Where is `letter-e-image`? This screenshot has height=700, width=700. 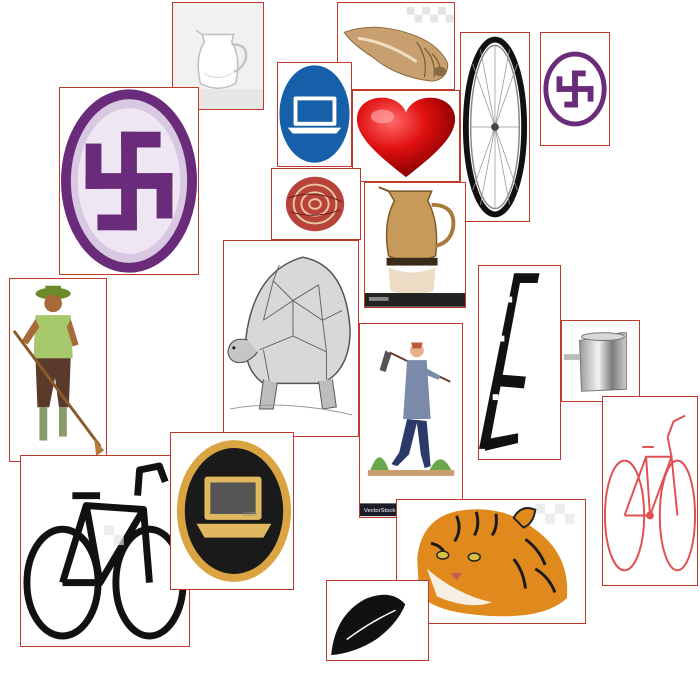 letter-e-image is located at coordinates (519, 362).